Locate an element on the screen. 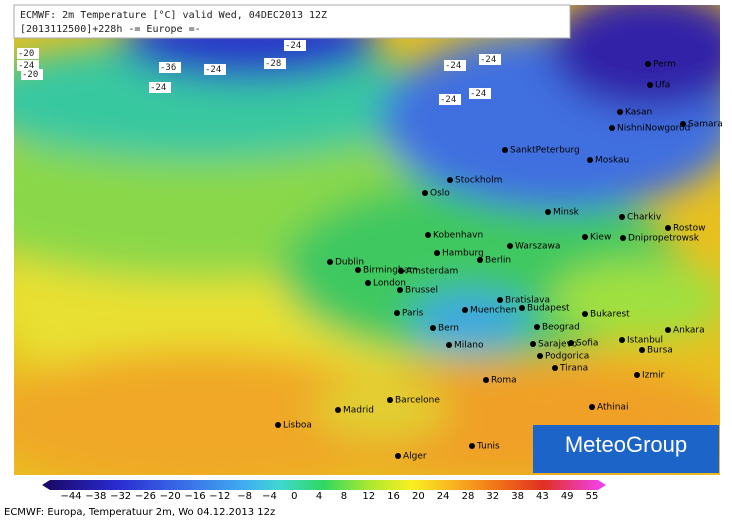  city-label: Podgorica is located at coordinates (567, 357).